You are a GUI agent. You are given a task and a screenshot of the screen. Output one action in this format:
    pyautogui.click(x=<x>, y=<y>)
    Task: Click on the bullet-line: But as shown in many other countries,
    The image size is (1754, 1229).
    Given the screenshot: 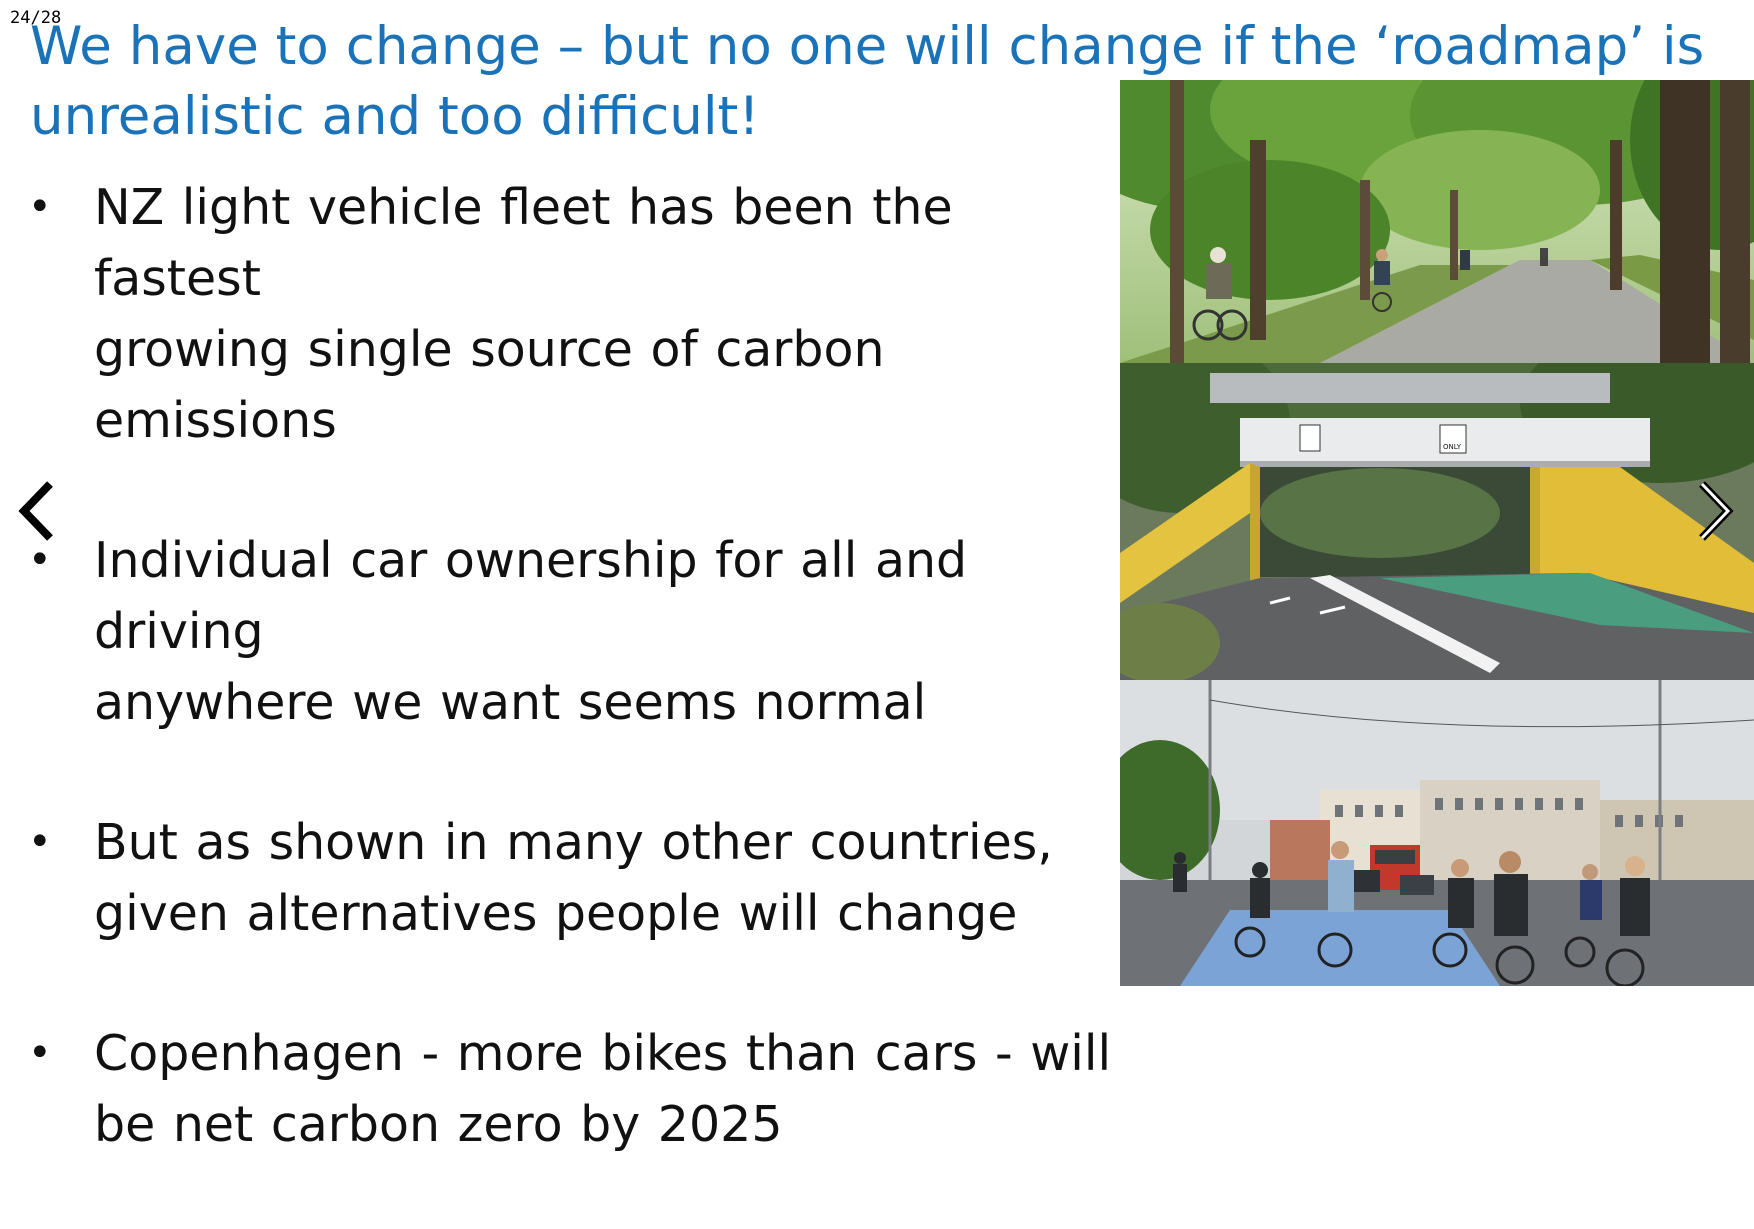 What is the action you would take?
    pyautogui.click(x=573, y=842)
    